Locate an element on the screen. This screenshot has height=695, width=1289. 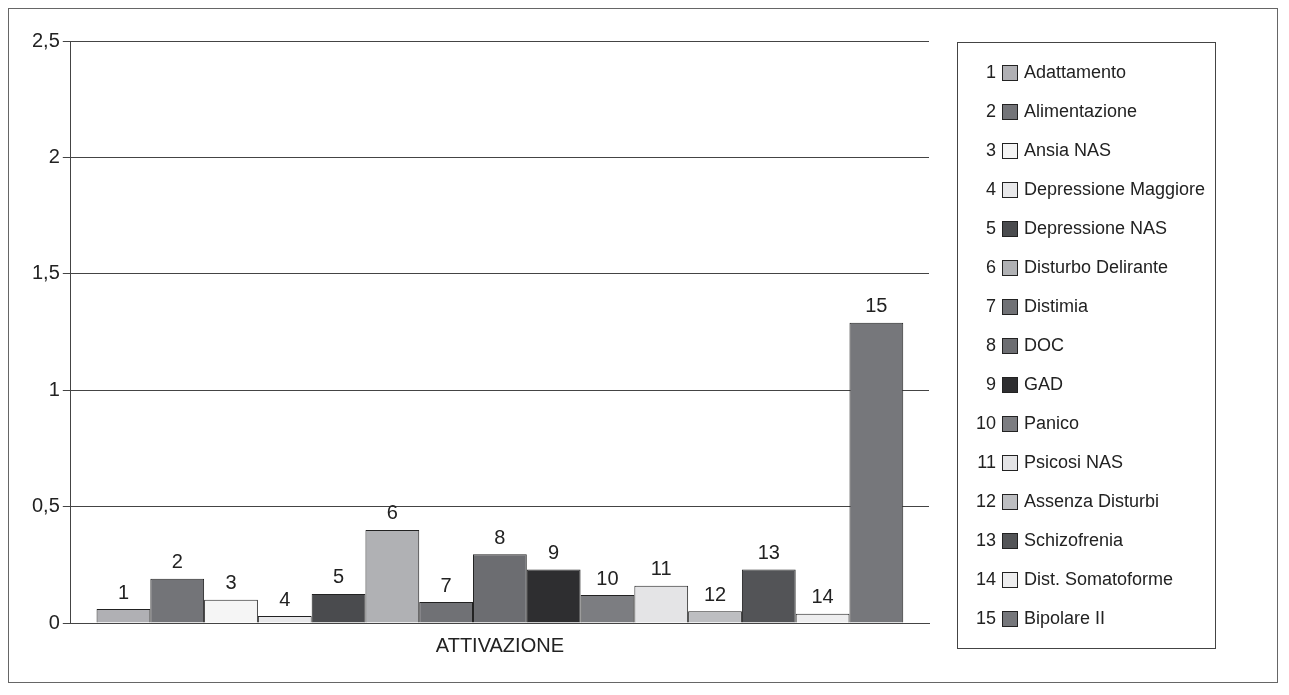
y-tick-label: 0,5 is located at coordinates (45, 504).